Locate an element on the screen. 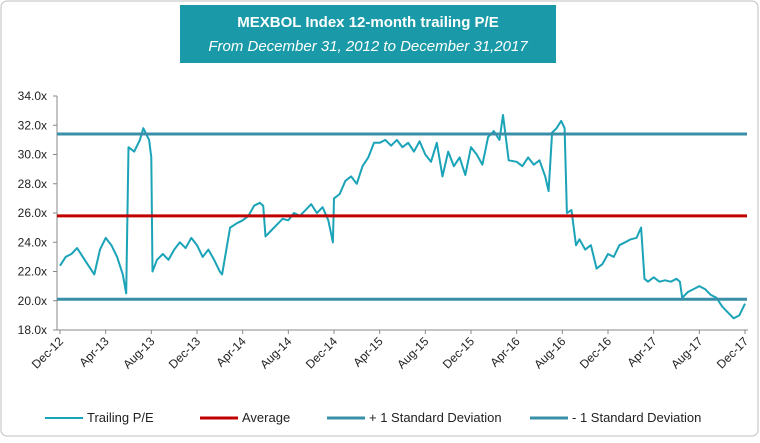 This screenshot has height=443, width=760. y-tick-label: 20.0x is located at coordinates (32, 301).